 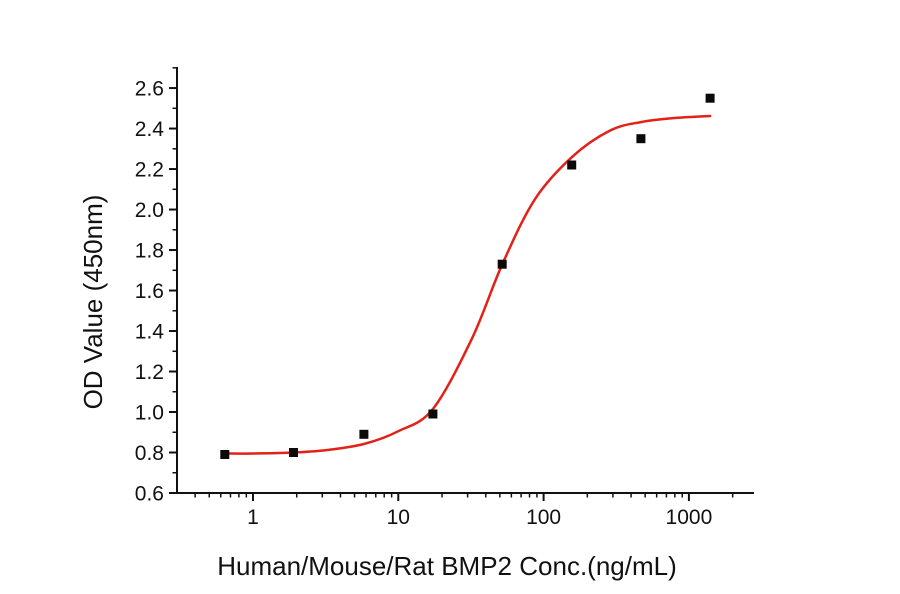 I want to click on y-tick-label: 1.6, so click(x=149, y=291).